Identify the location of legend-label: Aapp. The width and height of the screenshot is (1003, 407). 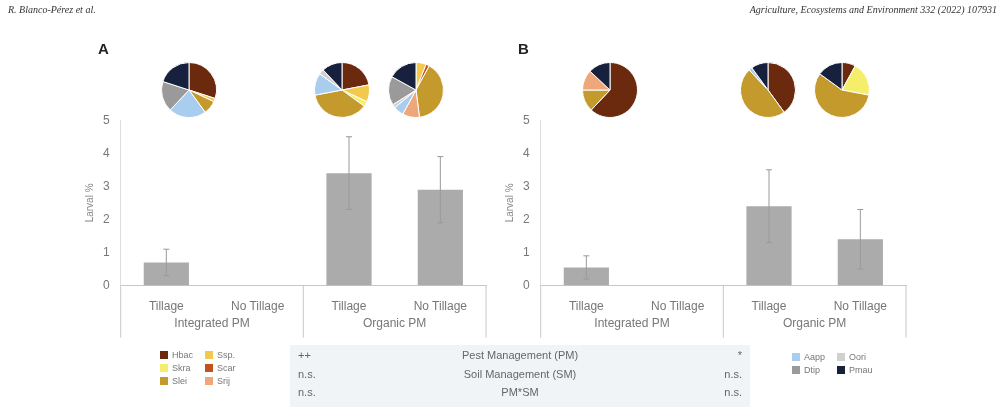
(815, 357).